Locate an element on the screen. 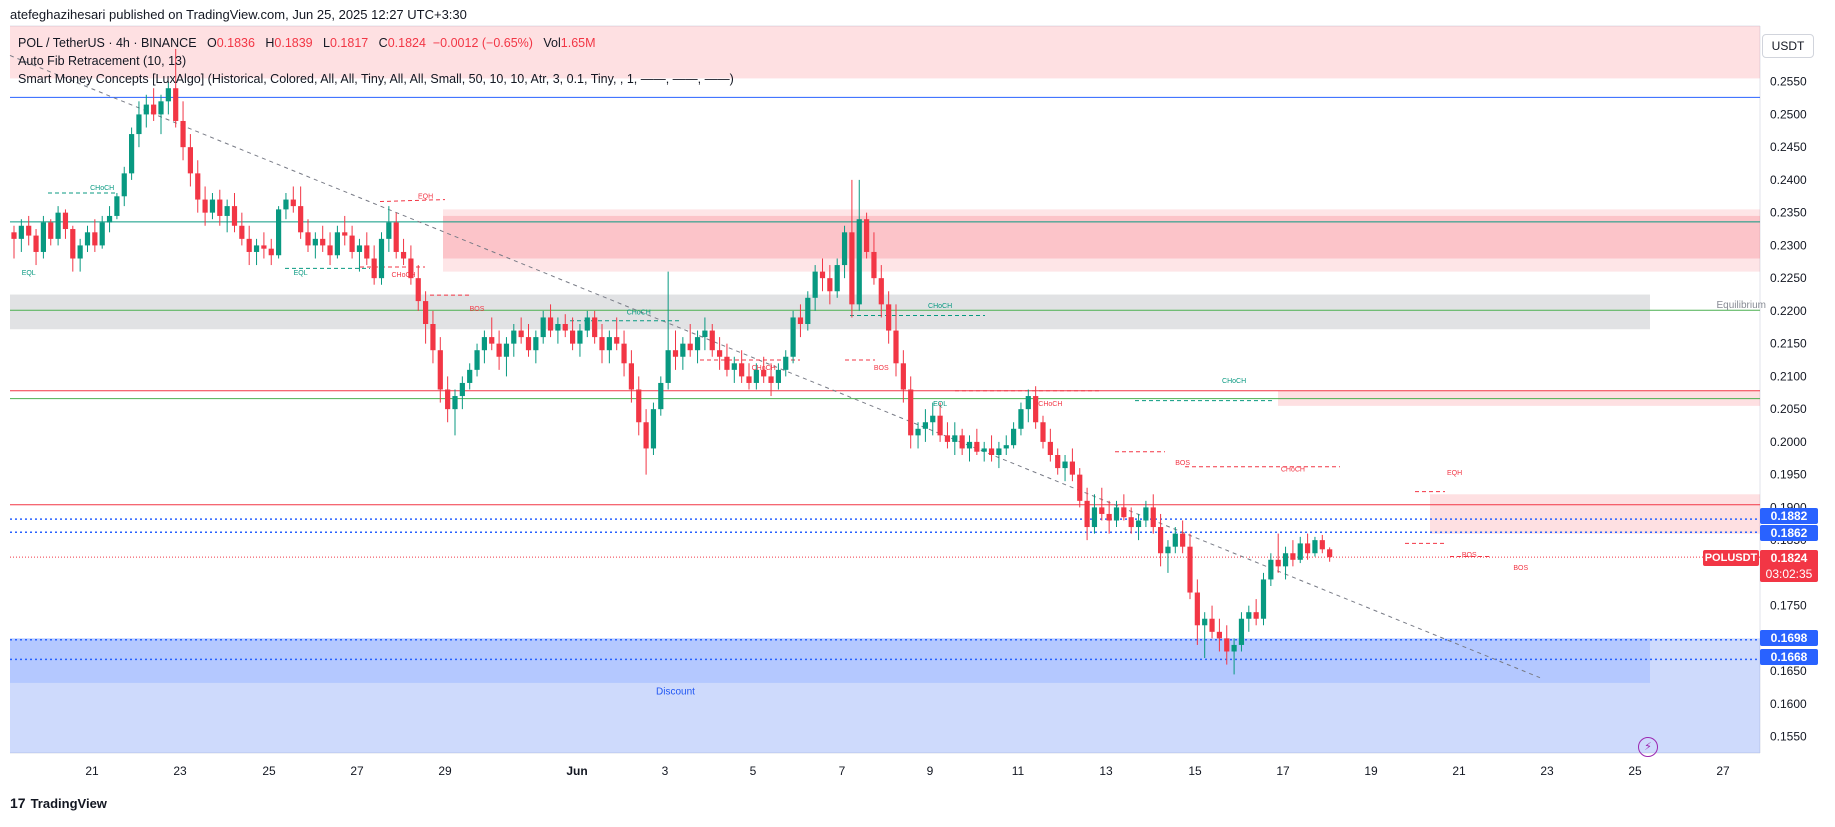  y-tick-label: 0.2400 is located at coordinates (1788, 180).